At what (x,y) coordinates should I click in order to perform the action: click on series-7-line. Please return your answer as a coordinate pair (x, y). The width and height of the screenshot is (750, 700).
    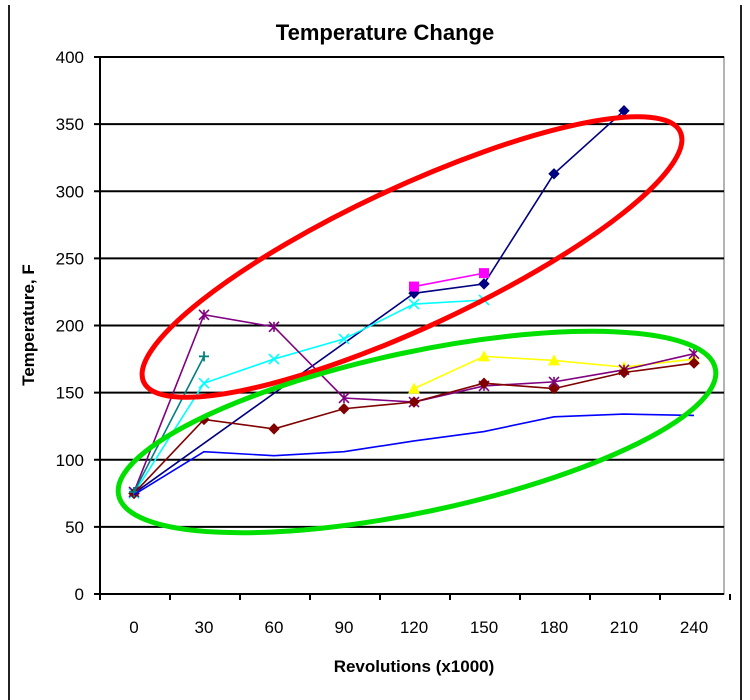
    Looking at the image, I should click on (169, 424).